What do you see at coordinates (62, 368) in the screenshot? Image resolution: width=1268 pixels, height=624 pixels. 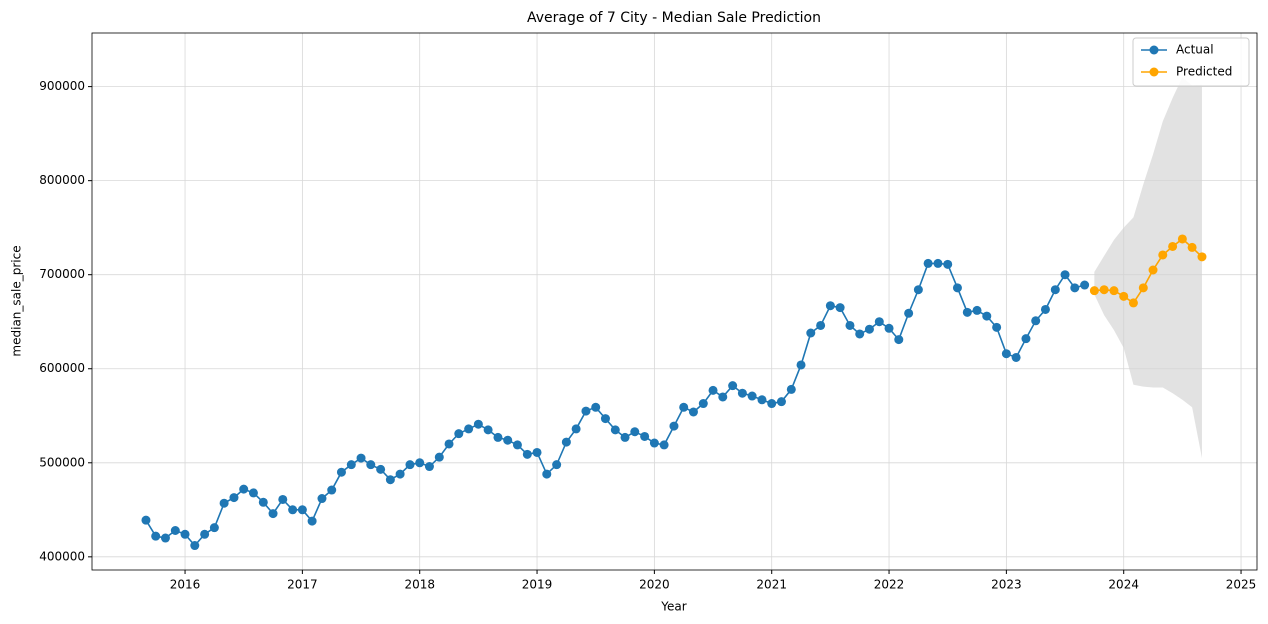 I see `y-tick-label: 600000` at bounding box center [62, 368].